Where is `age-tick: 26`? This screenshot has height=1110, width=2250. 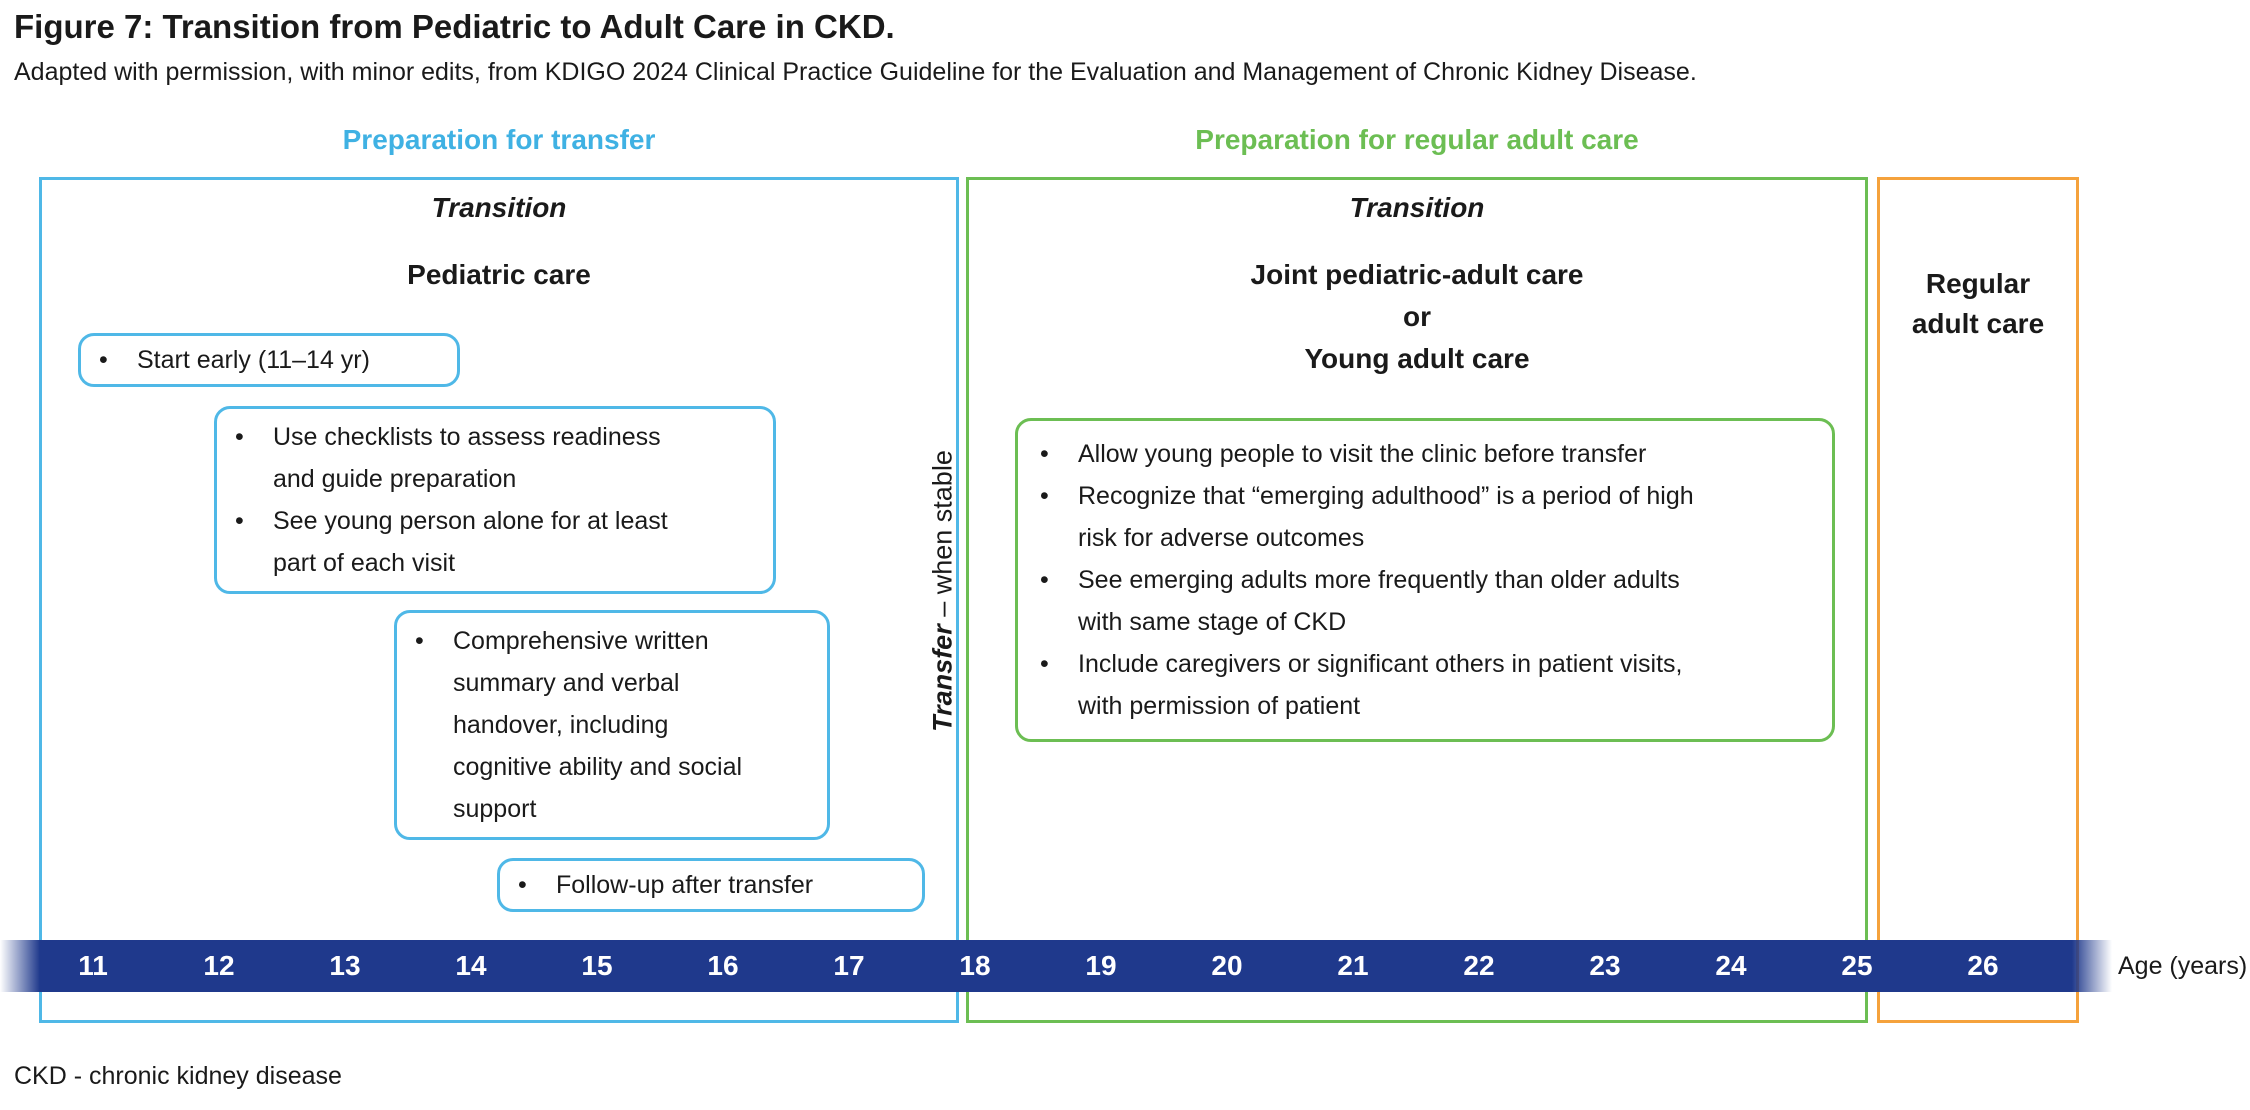 age-tick: 26 is located at coordinates (1983, 965).